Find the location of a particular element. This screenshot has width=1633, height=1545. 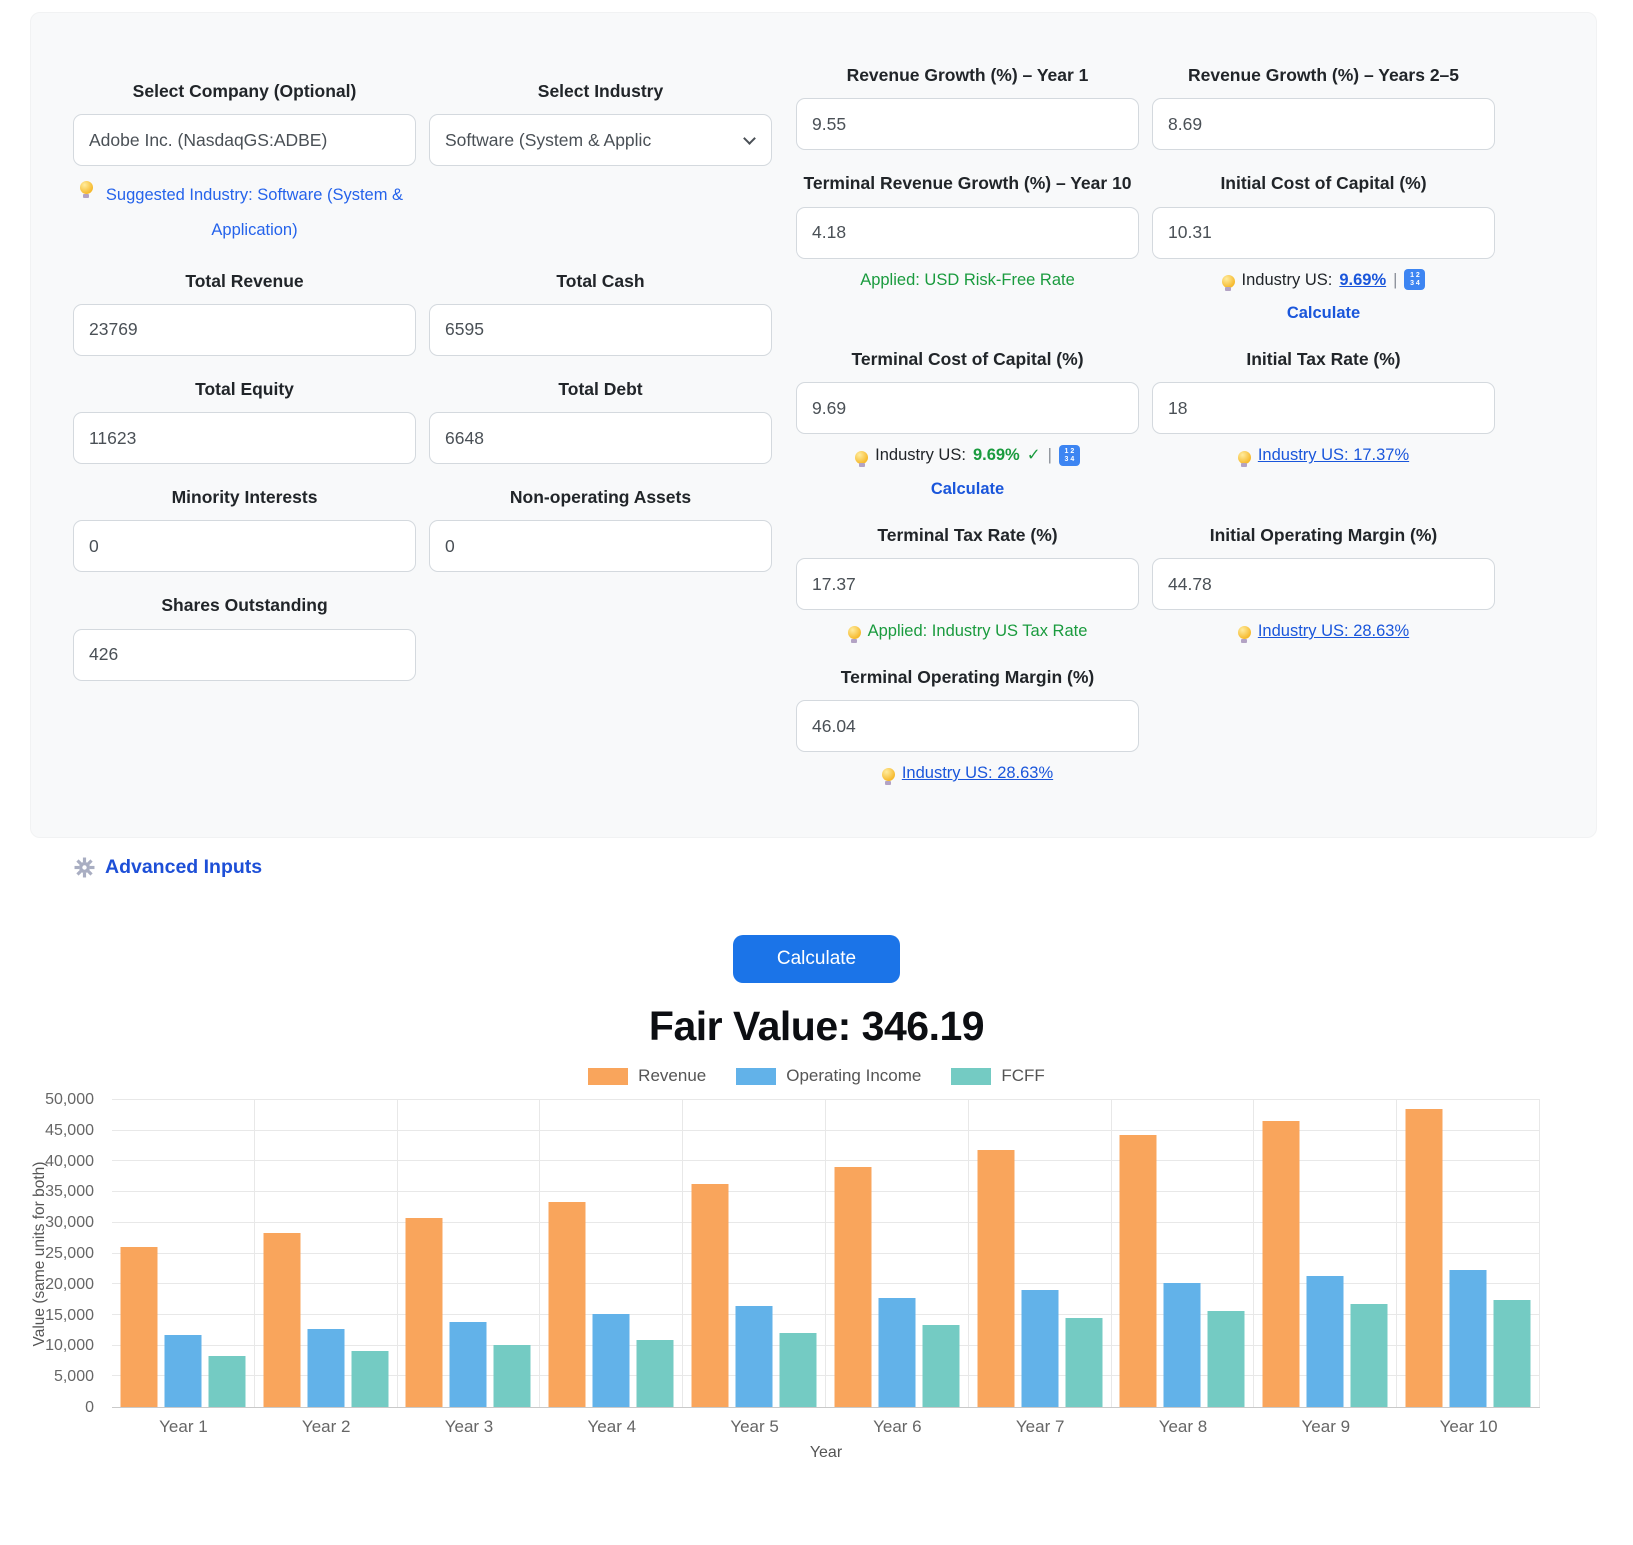

y-tick-label: 40,000 is located at coordinates (69, 1161).